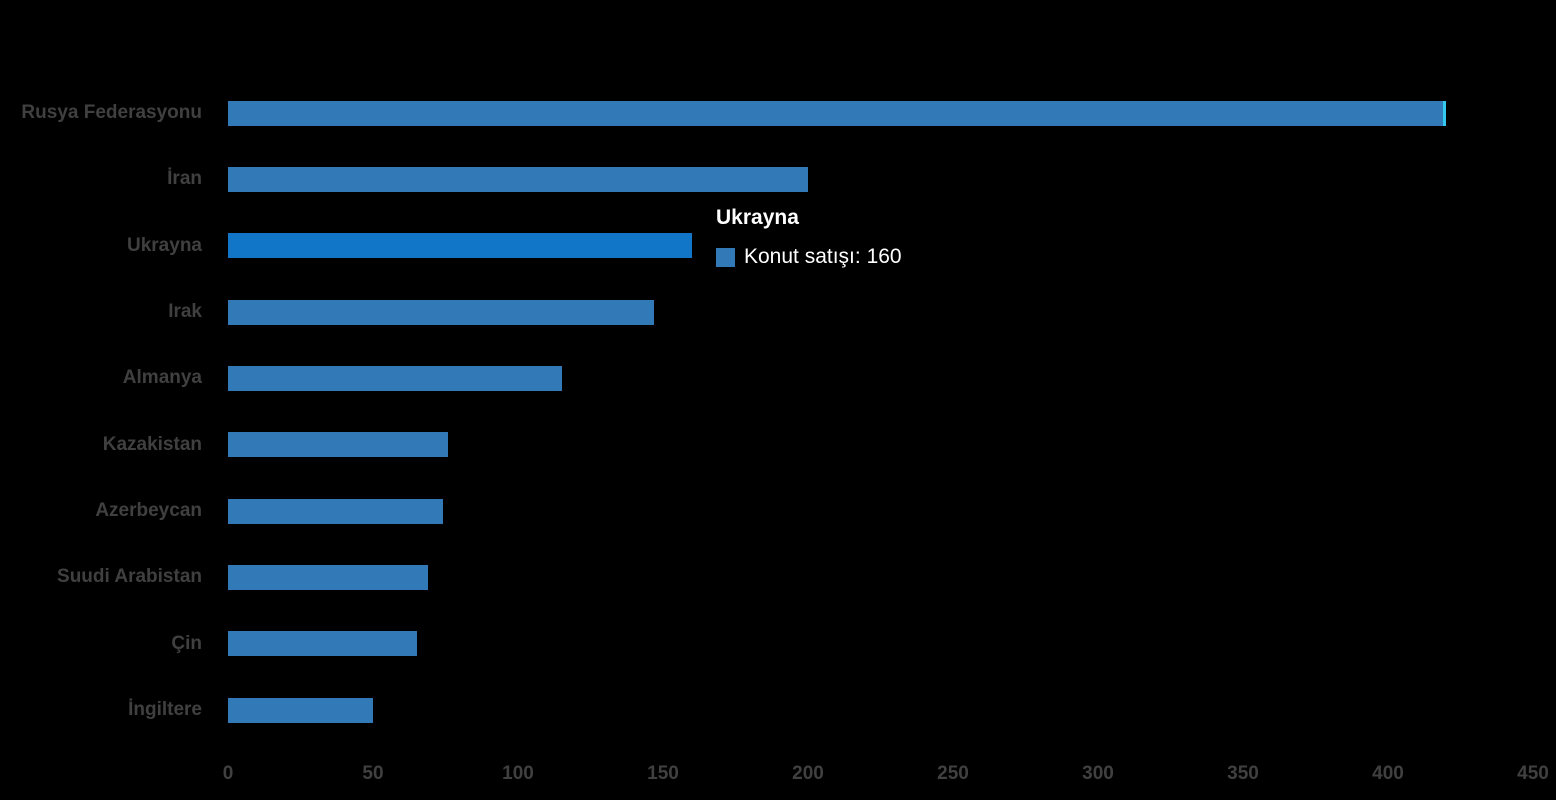 The width and height of the screenshot is (1556, 800). Describe the element at coordinates (186, 643) in the screenshot. I see `category-label: Çin` at that location.